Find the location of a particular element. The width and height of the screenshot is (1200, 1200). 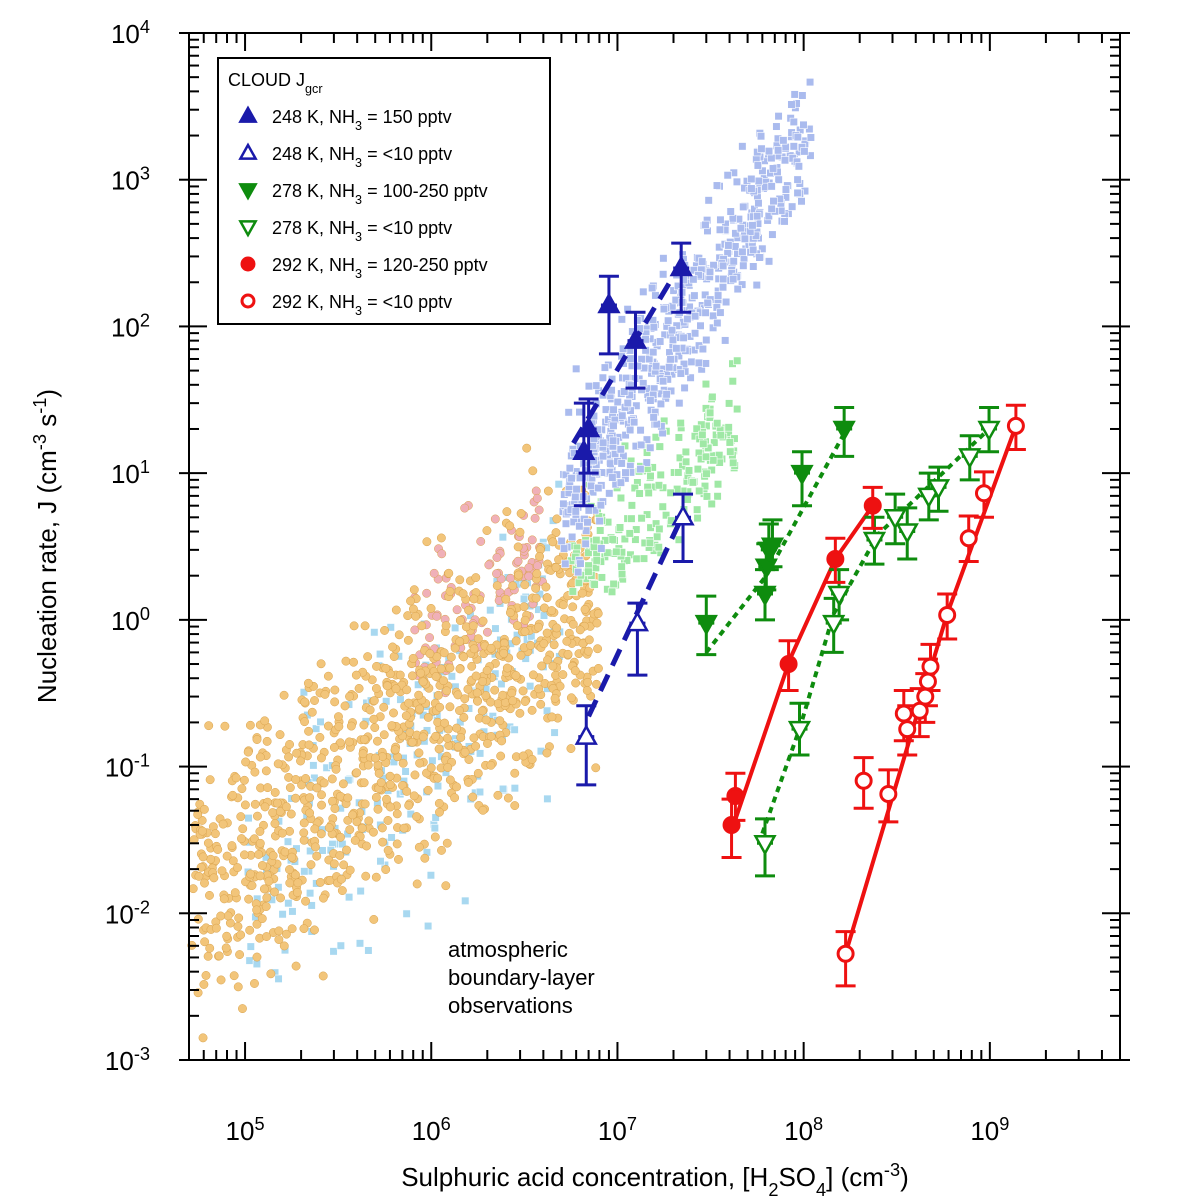

observations-annotation: atmospheric boundary-layer observations is located at coordinates (521, 977).